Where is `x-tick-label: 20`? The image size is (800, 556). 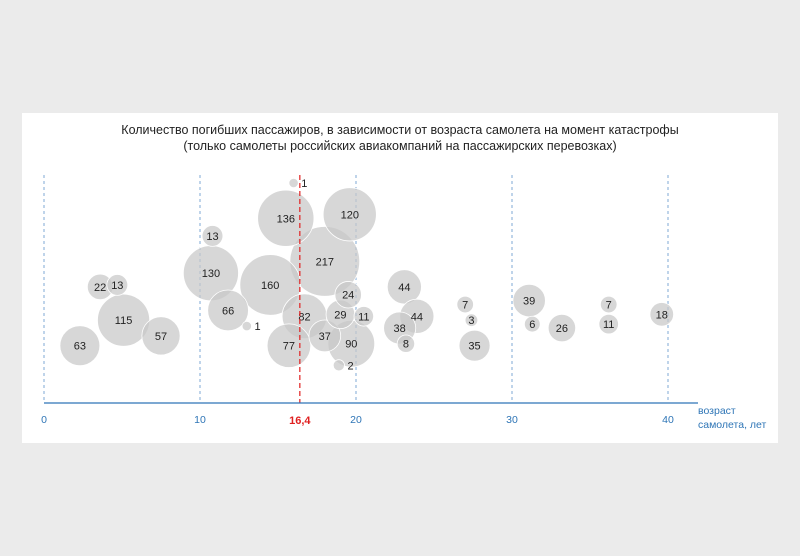 x-tick-label: 20 is located at coordinates (356, 420).